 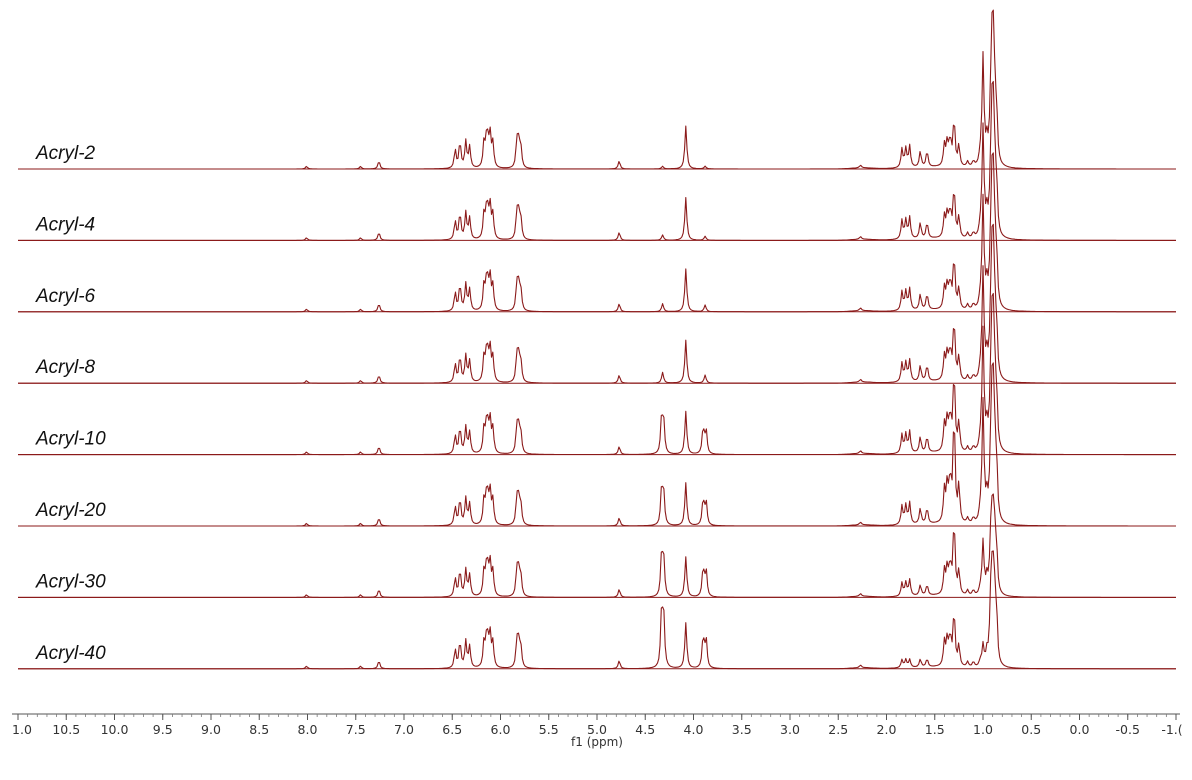 What do you see at coordinates (65, 296) in the screenshot?
I see `spectrum-label: Acryl-6` at bounding box center [65, 296].